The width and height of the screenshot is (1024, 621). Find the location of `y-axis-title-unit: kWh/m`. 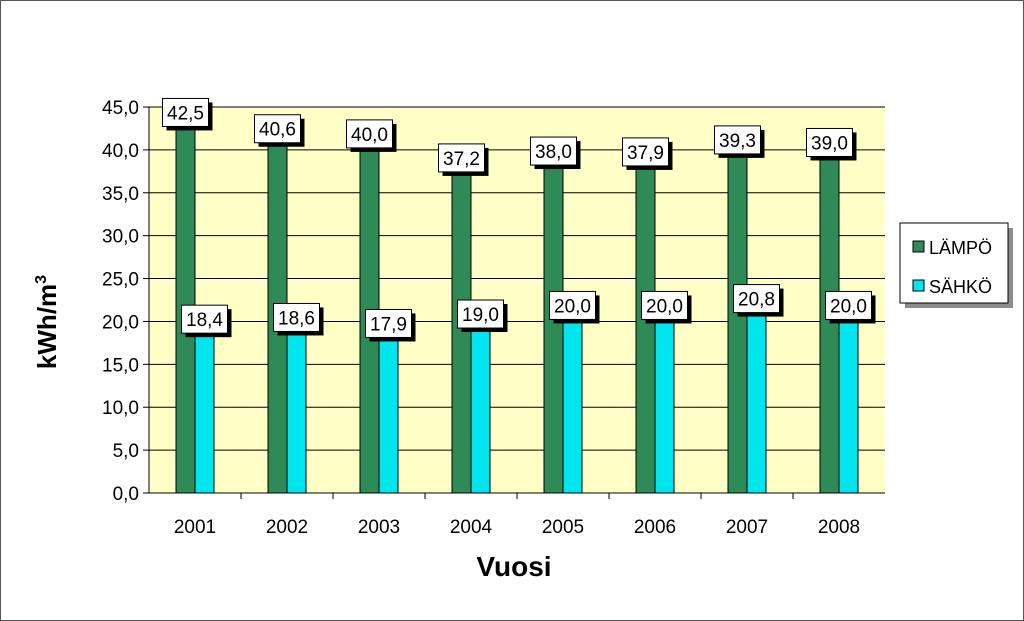

y-axis-title-unit: kWh/m is located at coordinates (47, 326).